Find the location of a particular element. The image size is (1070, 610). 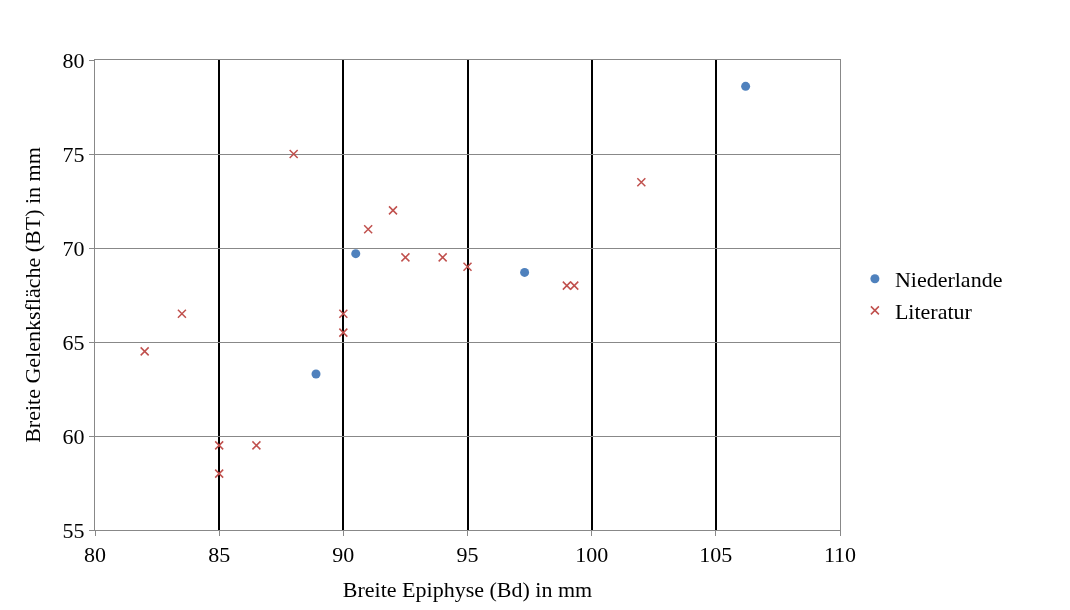

y-tick-label: 60 is located at coordinates (73, 436).